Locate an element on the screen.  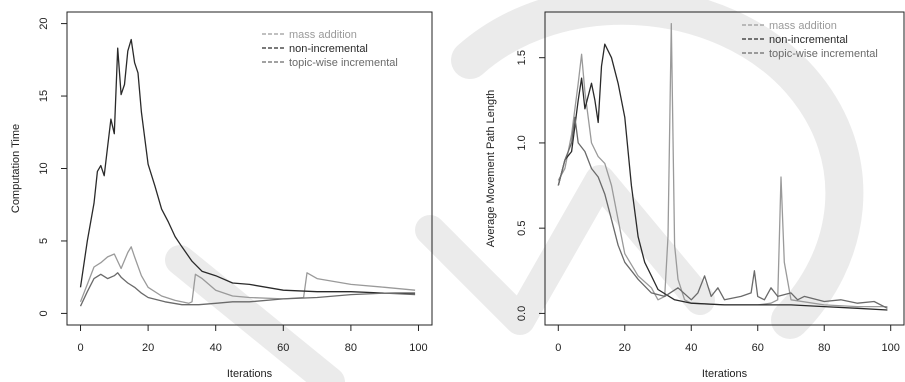
series-line-topic-wise-incremental is located at coordinates (247, 289).